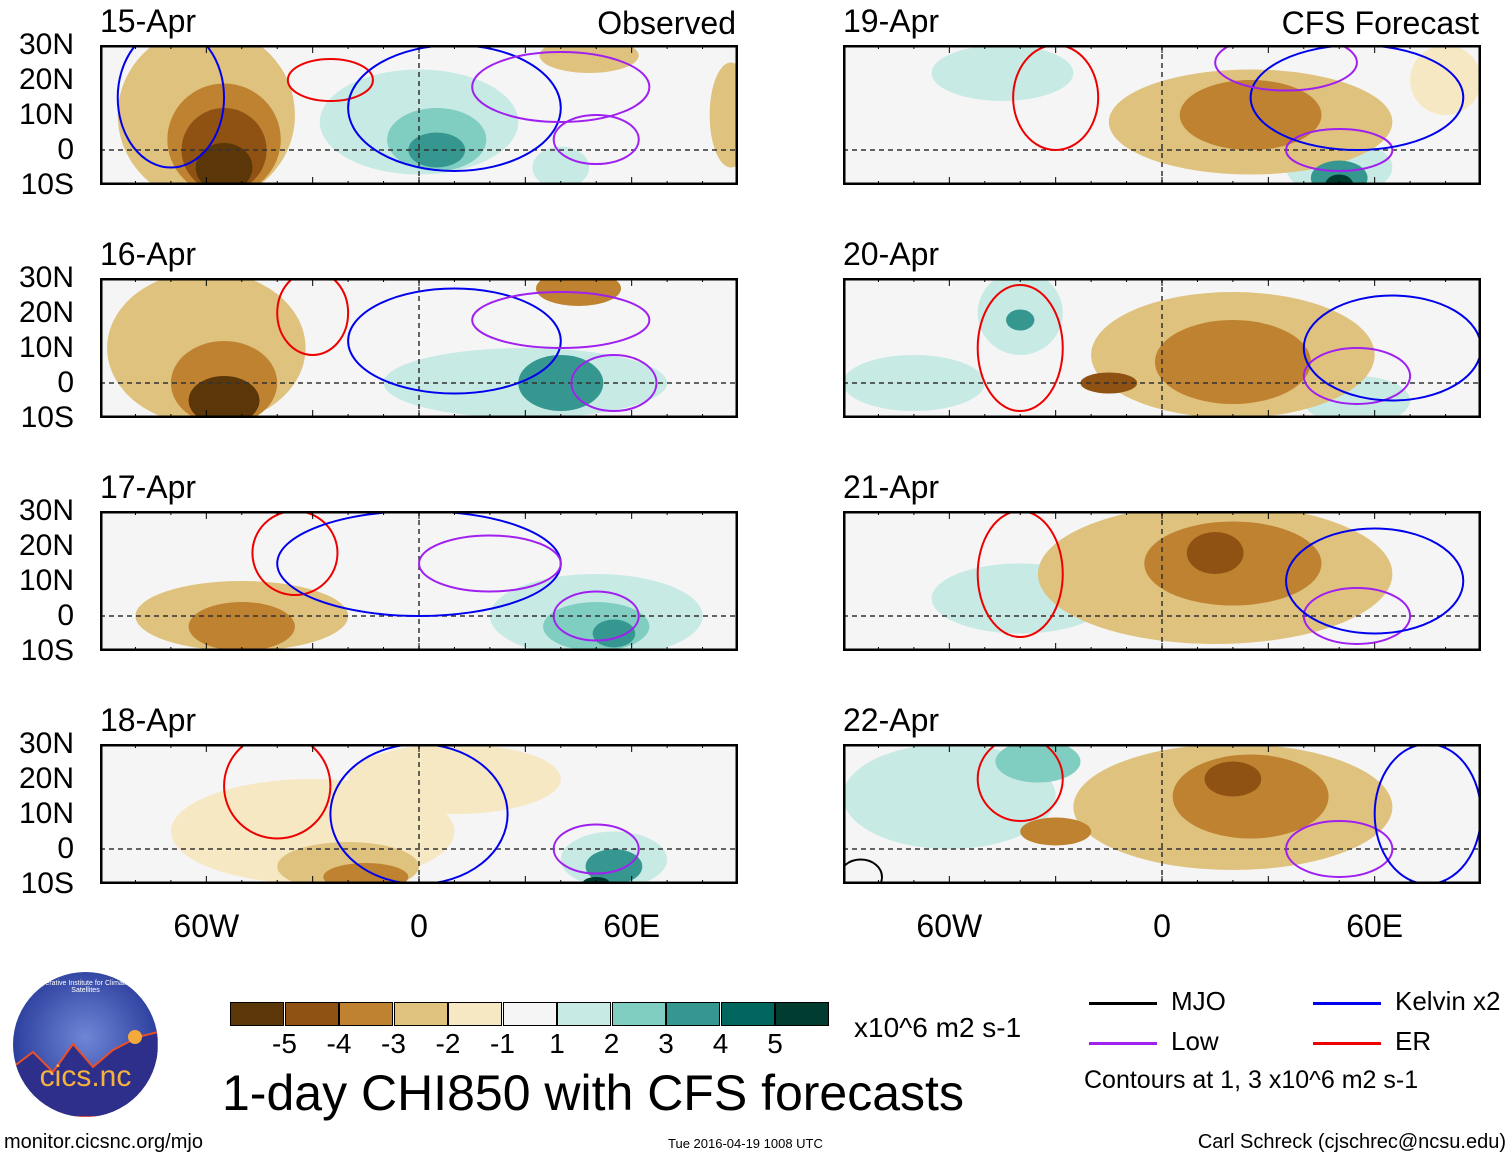 The height and width of the screenshot is (1158, 1510). Describe the element at coordinates (891, 21) in the screenshot. I see `panel-date: 19-Apr` at that location.